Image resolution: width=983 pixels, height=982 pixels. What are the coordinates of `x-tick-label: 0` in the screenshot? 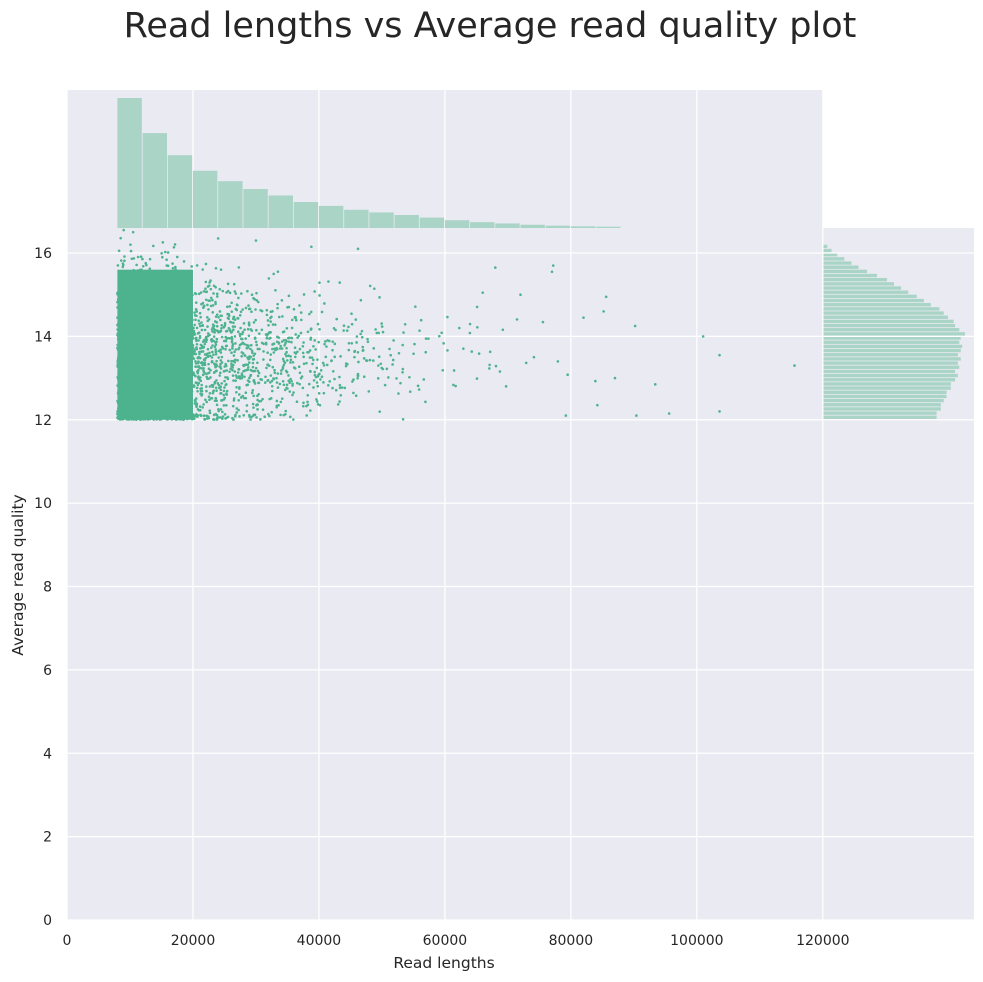 It's located at (67, 941).